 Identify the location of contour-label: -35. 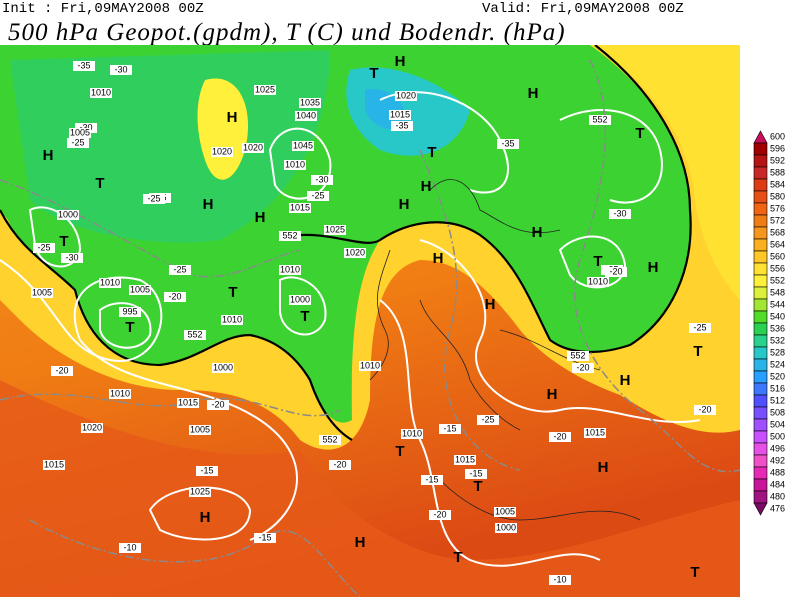
(401, 125).